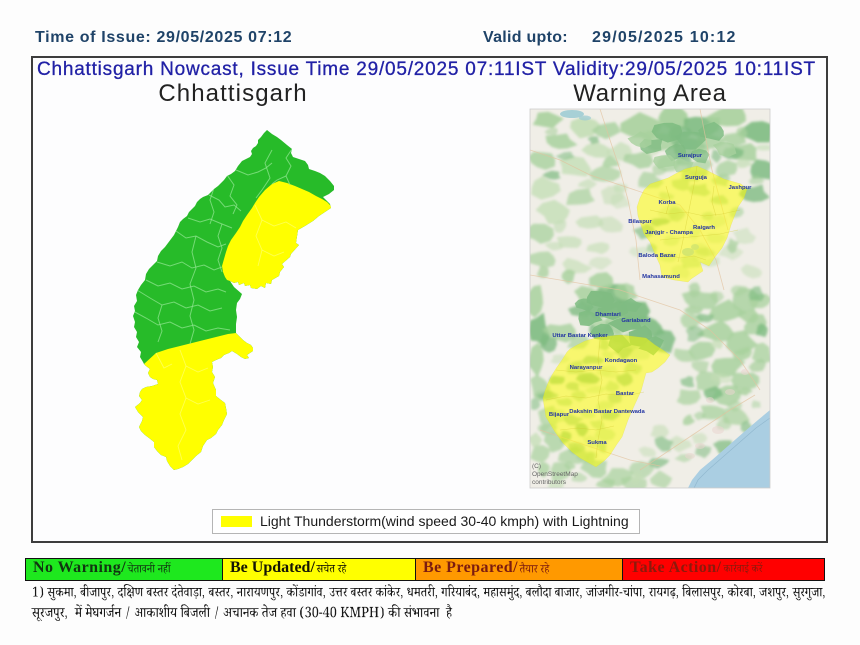 The image size is (860, 645). I want to click on svg-text: Gariaband, so click(636, 321).